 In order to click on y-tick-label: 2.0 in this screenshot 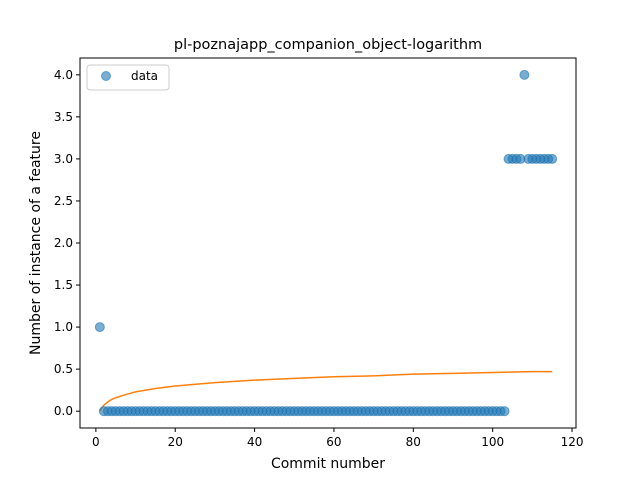, I will do `click(63, 243)`.